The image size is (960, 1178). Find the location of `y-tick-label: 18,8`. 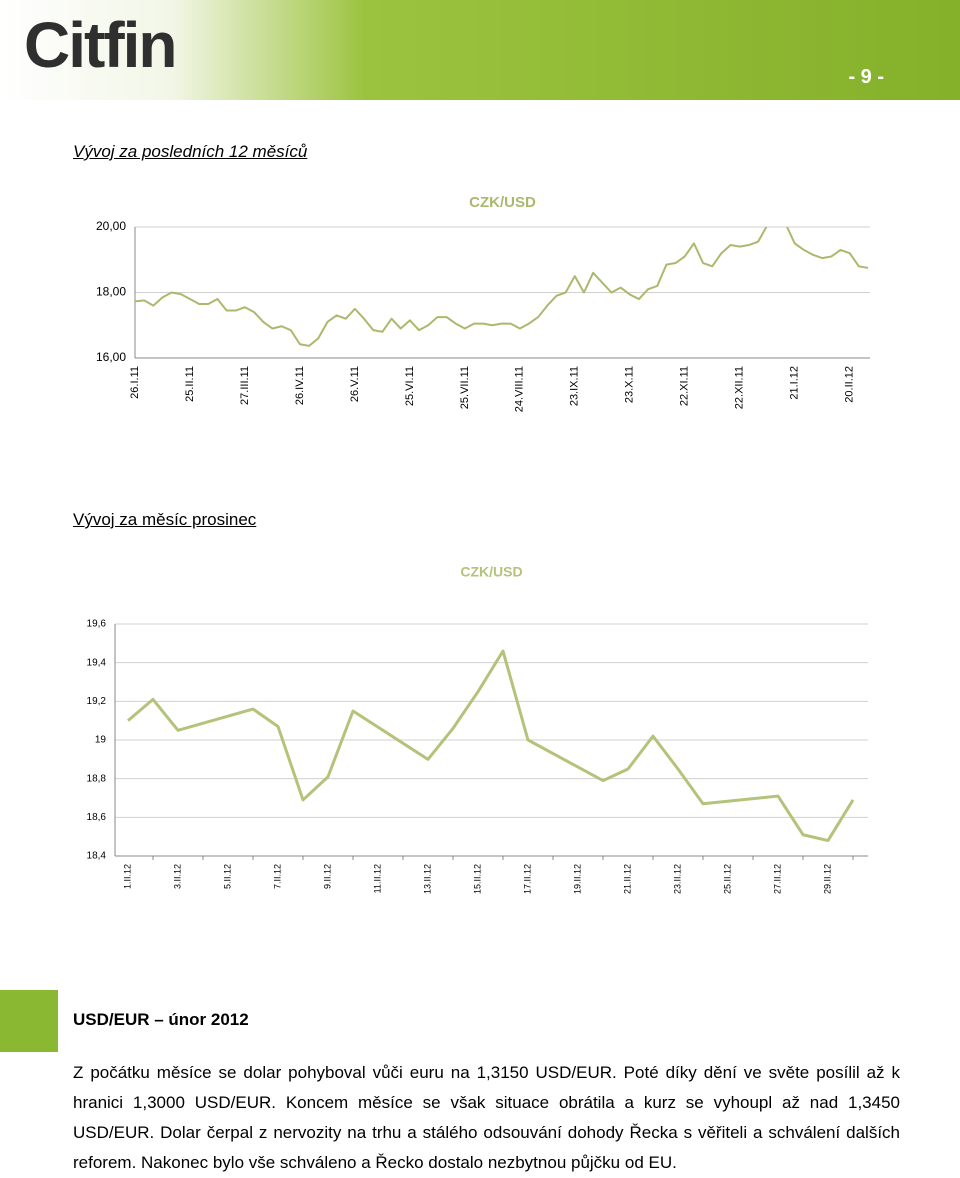

y-tick-label: 18,8 is located at coordinates (97, 778).